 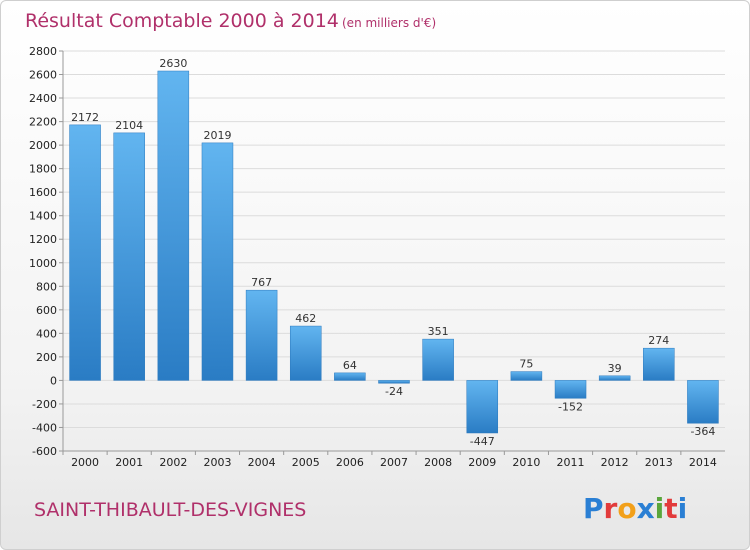 What do you see at coordinates (85, 117) in the screenshot?
I see `data-label-2000: 2172` at bounding box center [85, 117].